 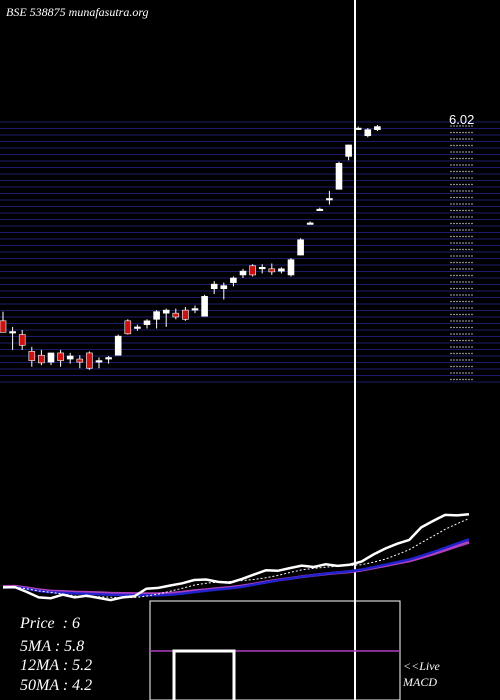 What do you see at coordinates (461, 119) in the screenshot?
I see `last-price-label: 6.02` at bounding box center [461, 119].